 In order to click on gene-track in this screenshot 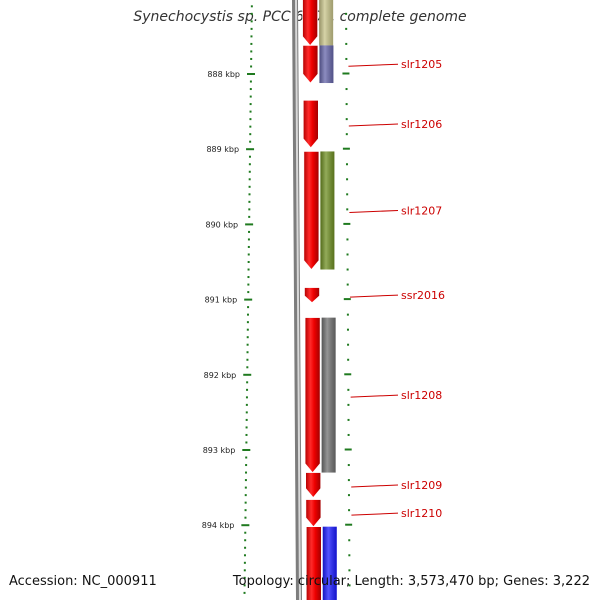, I will do `click(312, 300)`.